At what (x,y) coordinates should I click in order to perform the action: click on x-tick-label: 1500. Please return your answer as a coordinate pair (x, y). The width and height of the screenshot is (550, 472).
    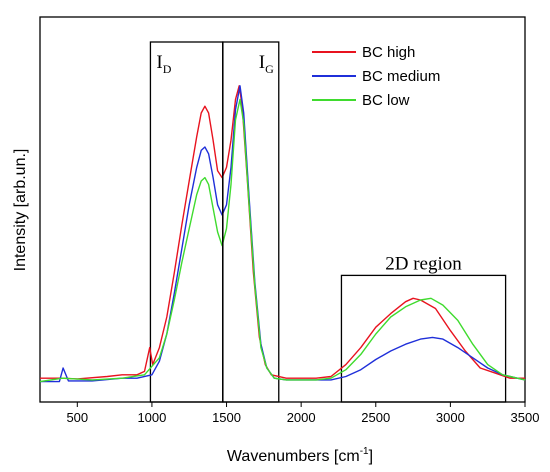
    Looking at the image, I should click on (226, 417).